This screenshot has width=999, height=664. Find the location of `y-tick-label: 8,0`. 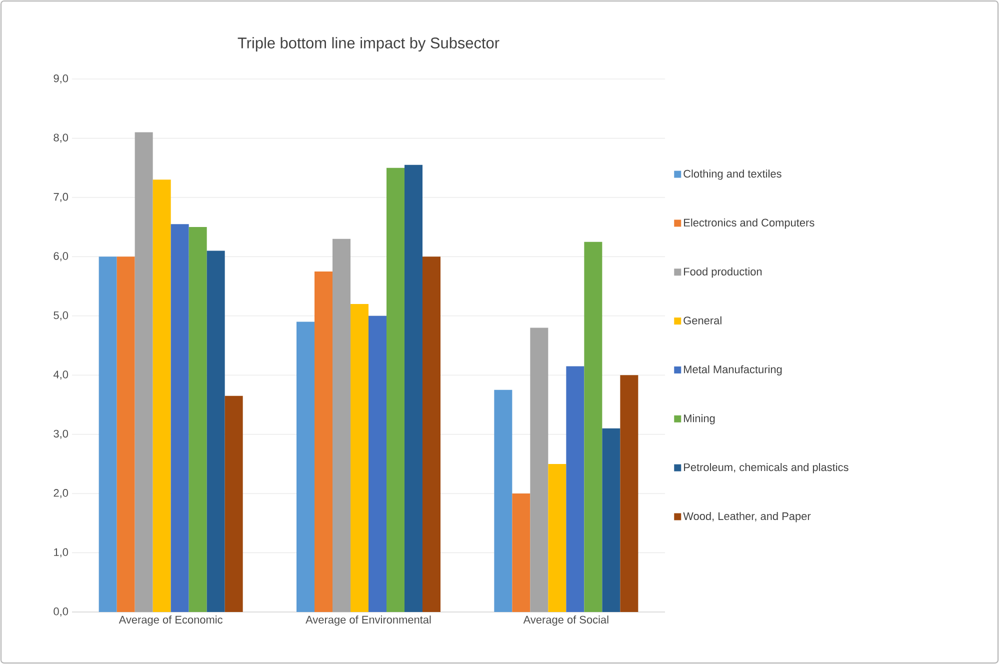

y-tick-label: 8,0 is located at coordinates (61, 138).